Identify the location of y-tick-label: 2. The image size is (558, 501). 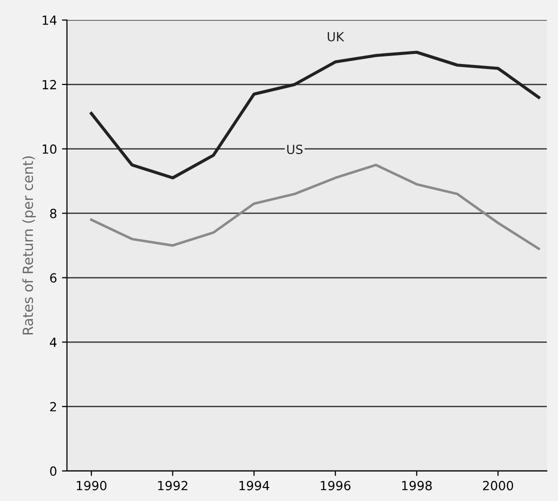
(53, 407).